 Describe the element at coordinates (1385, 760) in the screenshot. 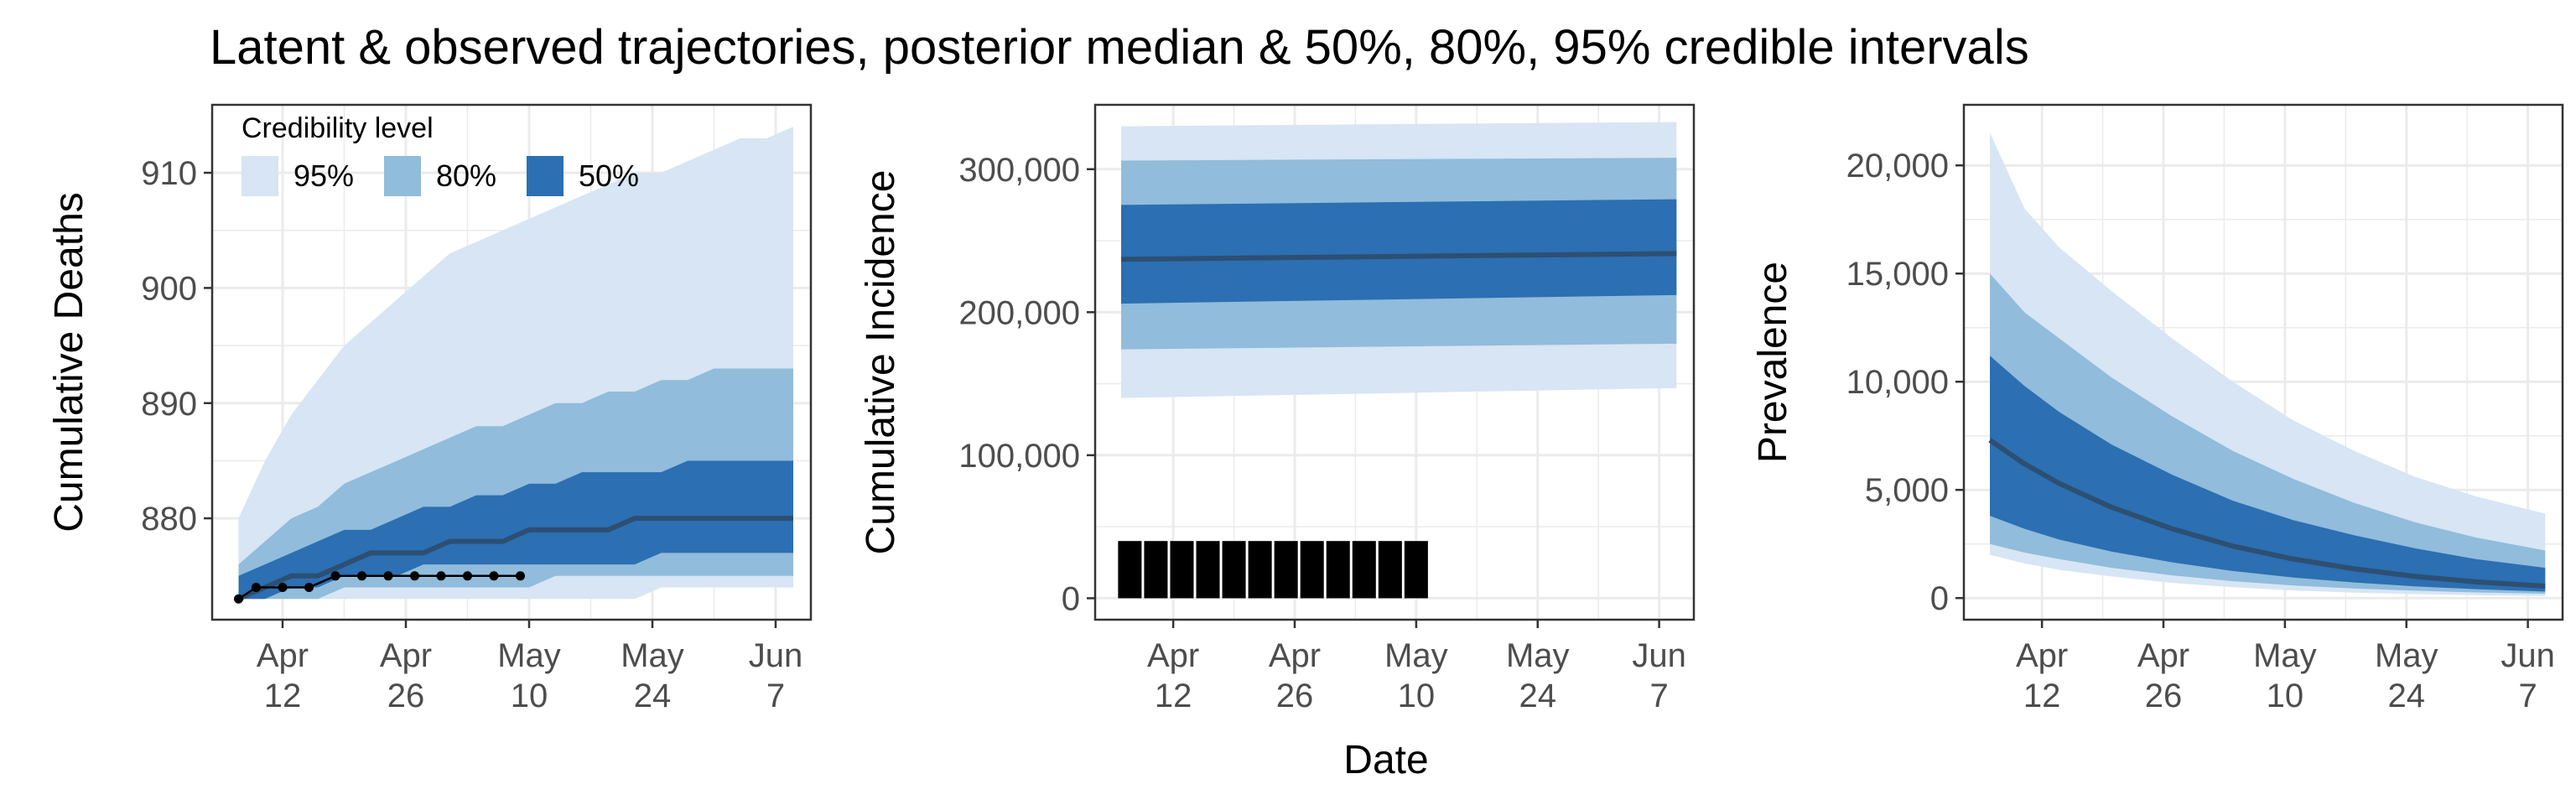

I see `x-axis-title: Date` at that location.